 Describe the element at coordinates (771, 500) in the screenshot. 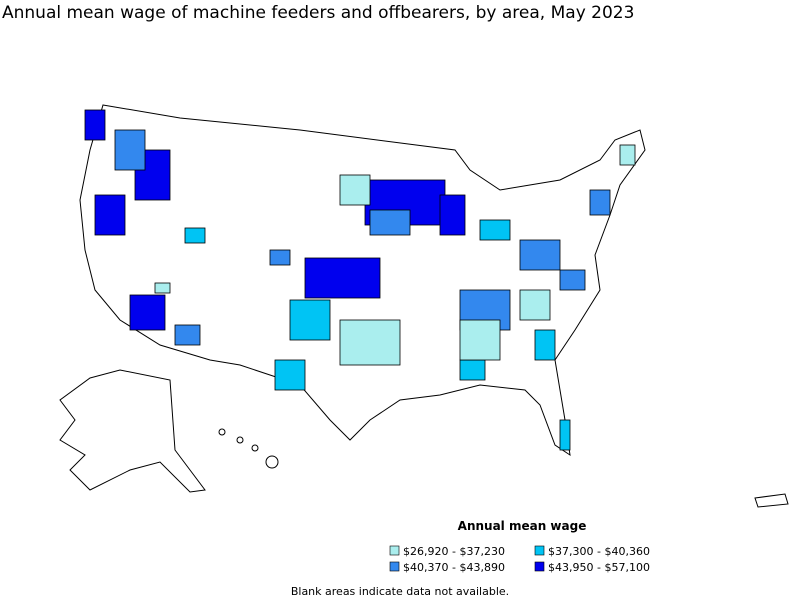

I see `puerto-rico` at that location.